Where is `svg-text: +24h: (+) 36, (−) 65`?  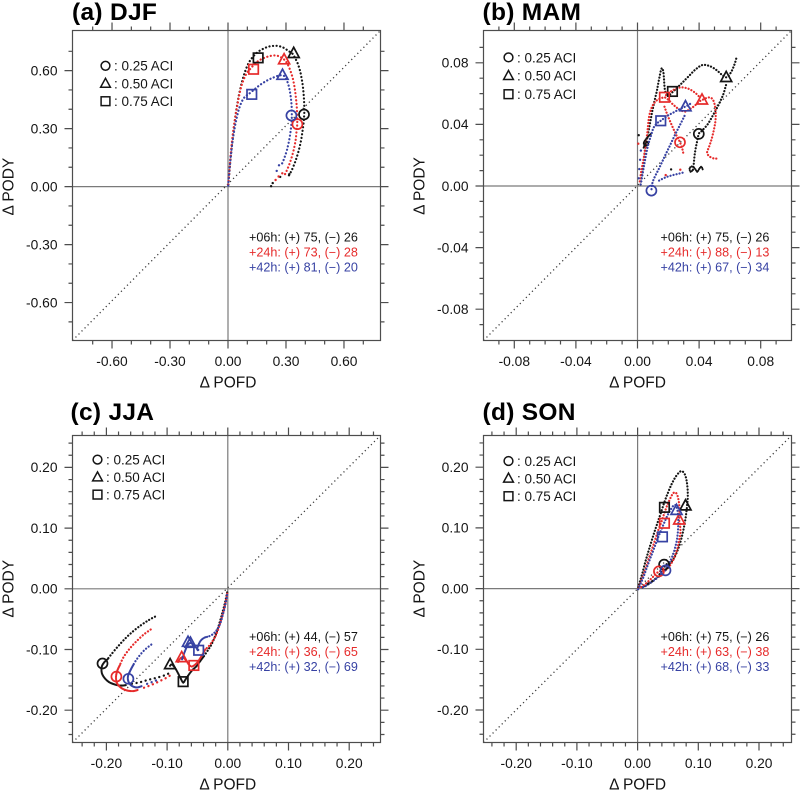 svg-text: +24h: (+) 36, (−) 65 is located at coordinates (303, 652).